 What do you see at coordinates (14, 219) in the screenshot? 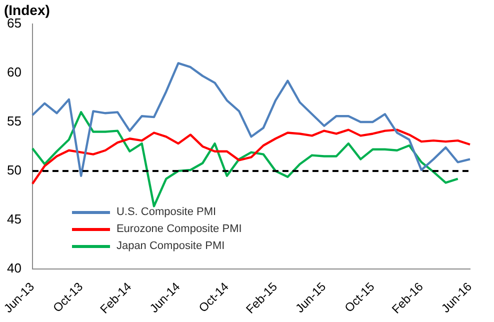
I see `y-tick-label: 45` at bounding box center [14, 219].